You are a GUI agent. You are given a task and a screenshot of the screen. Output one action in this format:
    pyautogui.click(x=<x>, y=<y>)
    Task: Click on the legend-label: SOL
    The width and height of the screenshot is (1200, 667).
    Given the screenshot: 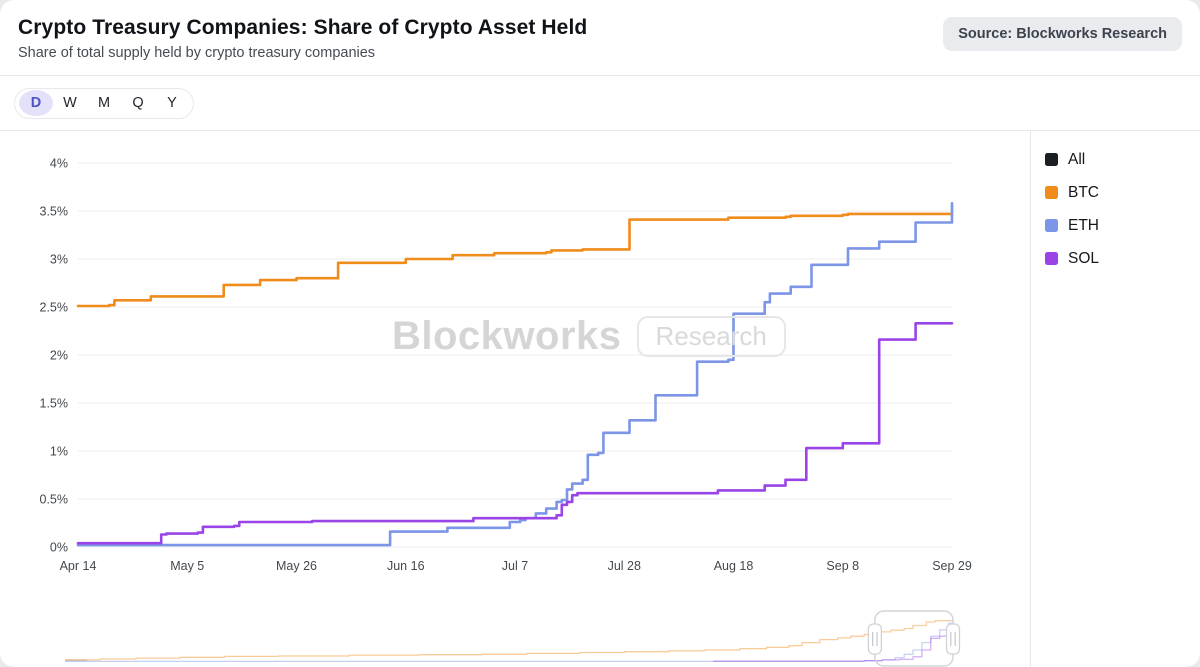 What is the action you would take?
    pyautogui.click(x=1084, y=258)
    